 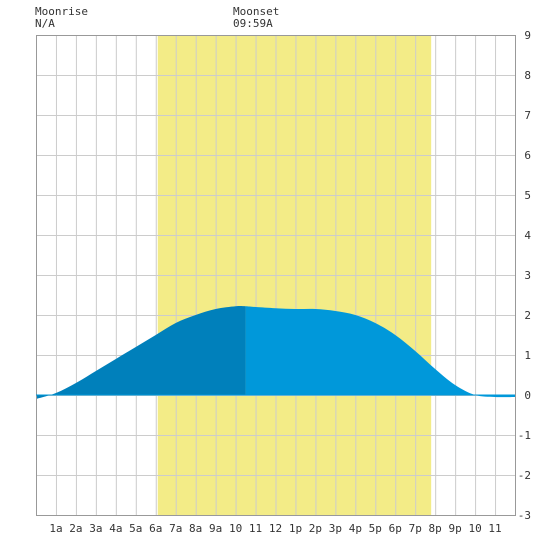 I want to click on x-tick-label: 8p, so click(x=435, y=528).